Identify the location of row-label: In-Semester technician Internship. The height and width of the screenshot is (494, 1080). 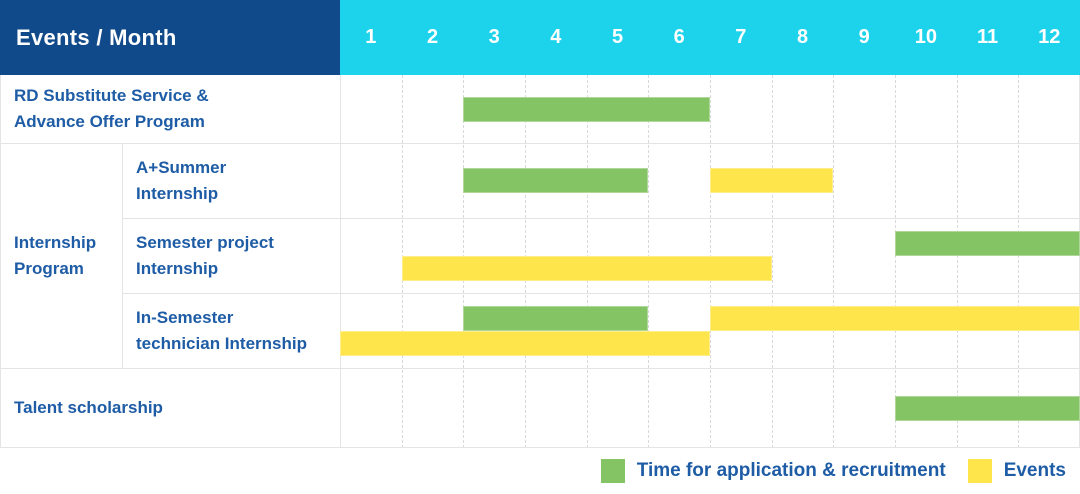
(221, 330).